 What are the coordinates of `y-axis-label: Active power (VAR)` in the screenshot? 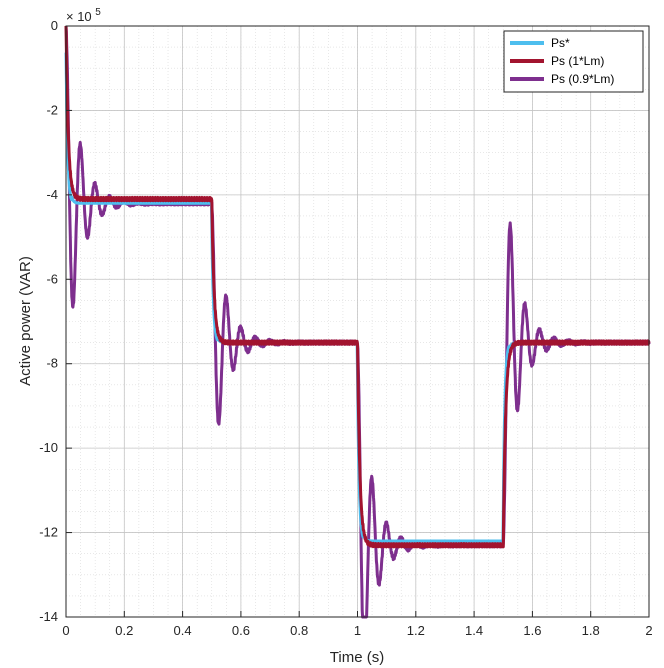 It's located at (25, 321).